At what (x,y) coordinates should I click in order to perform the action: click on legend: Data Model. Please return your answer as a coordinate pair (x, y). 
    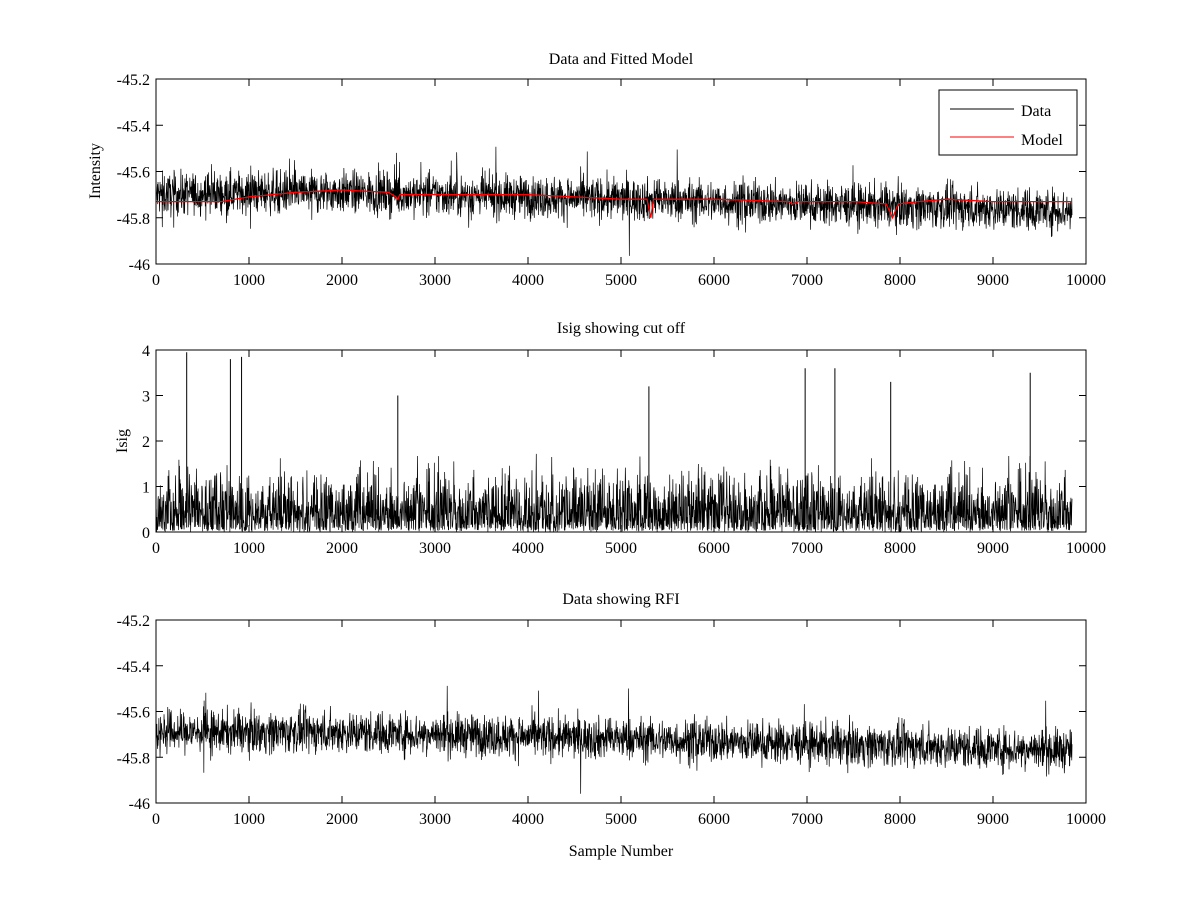
    Looking at the image, I should click on (1008, 122).